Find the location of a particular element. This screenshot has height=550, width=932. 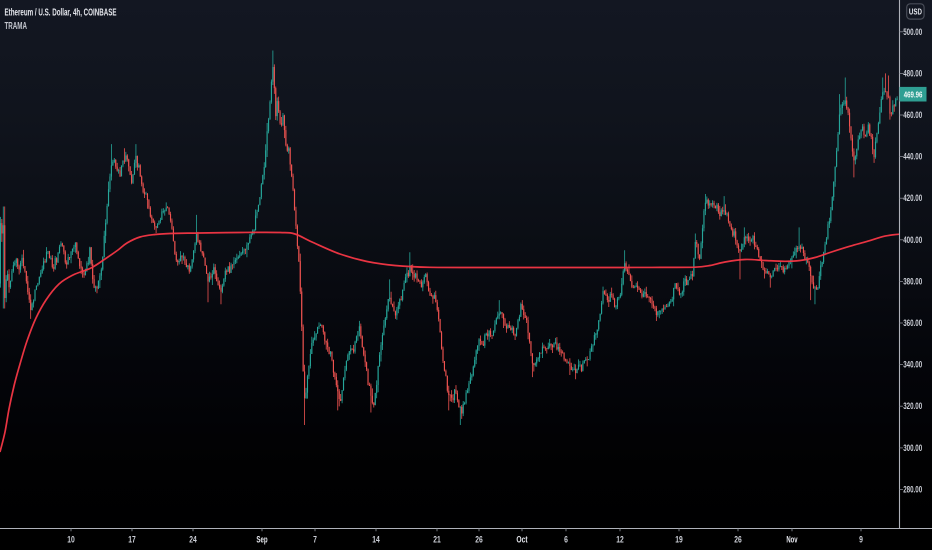

svg-text: 24 is located at coordinates (193, 539).